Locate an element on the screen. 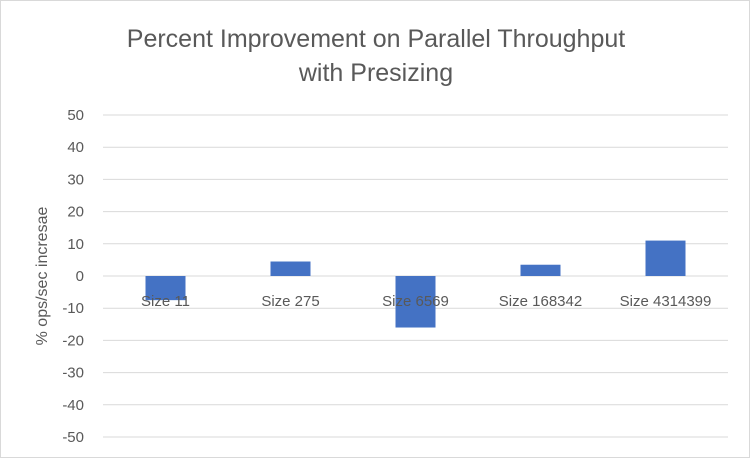 This screenshot has width=752, height=460. bars is located at coordinates (415, 284).